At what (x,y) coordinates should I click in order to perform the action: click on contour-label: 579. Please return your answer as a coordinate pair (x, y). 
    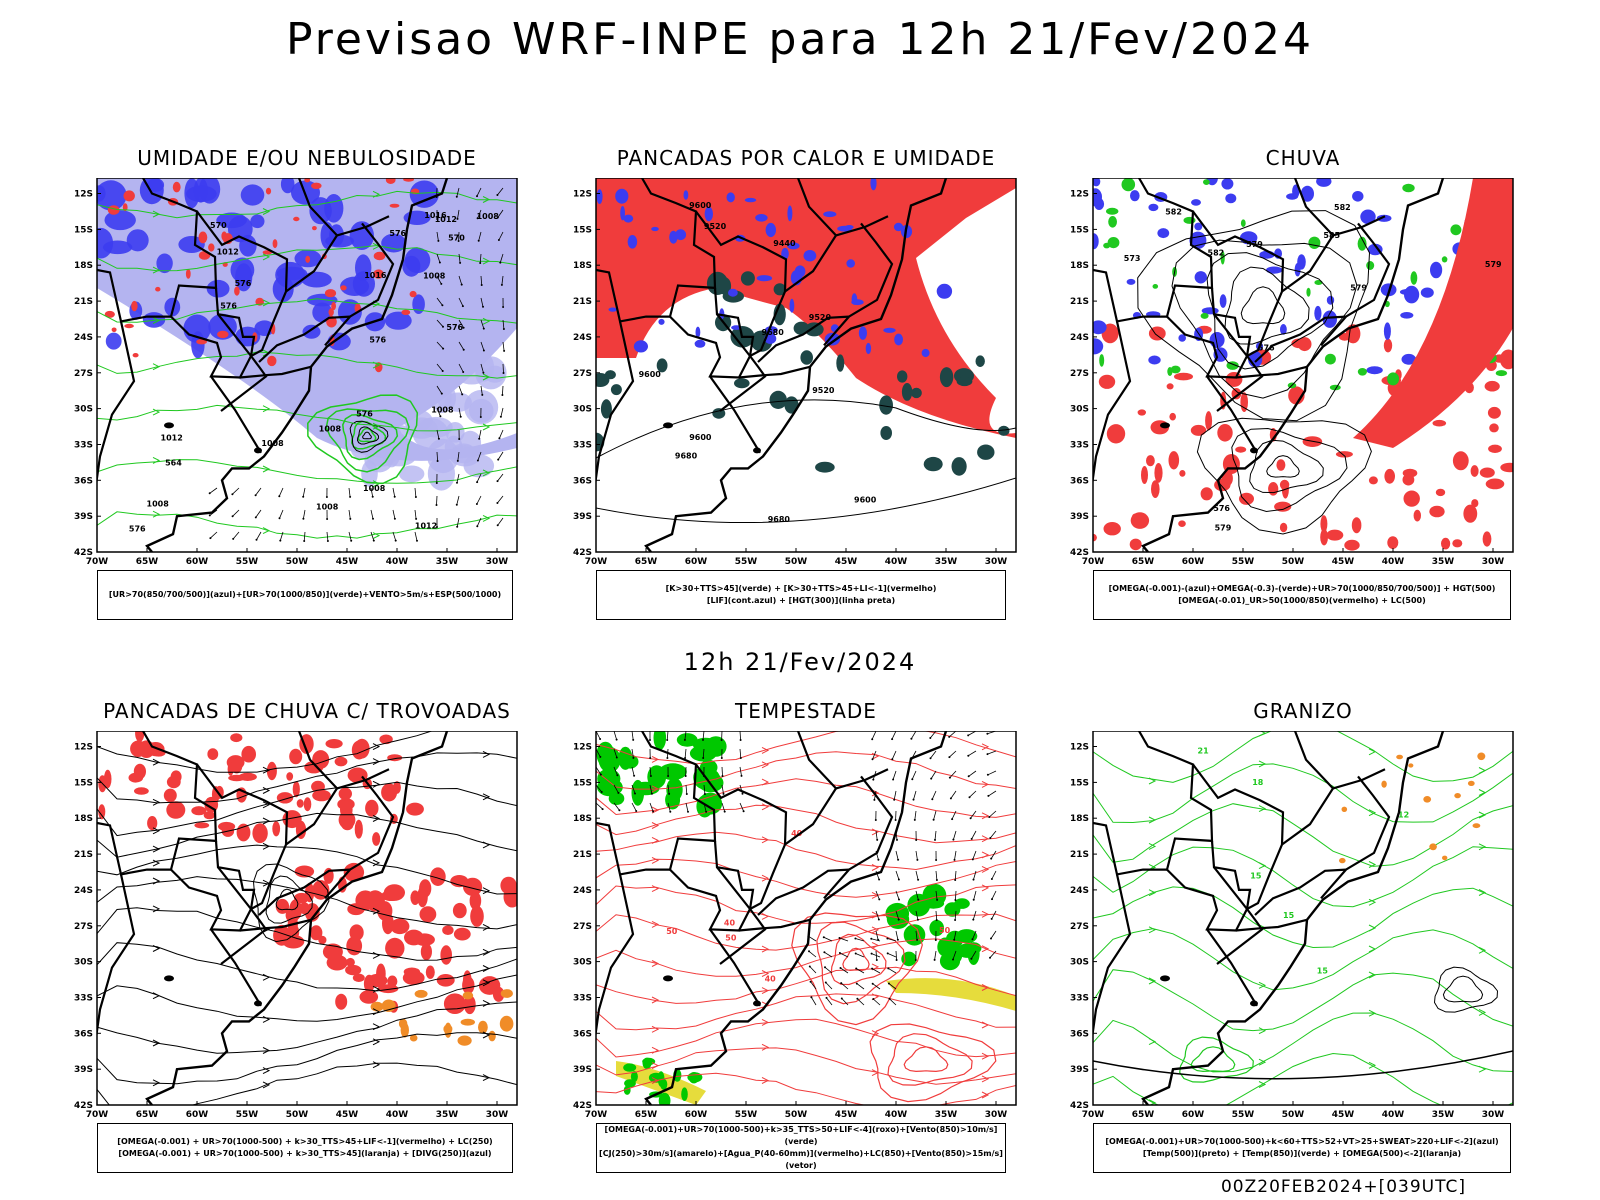
    Looking at the image, I should click on (1493, 264).